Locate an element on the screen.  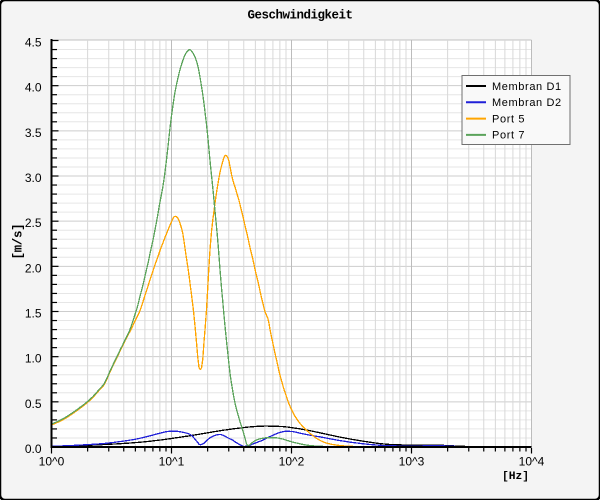
svg-text: 10^0 is located at coordinates (52, 462).